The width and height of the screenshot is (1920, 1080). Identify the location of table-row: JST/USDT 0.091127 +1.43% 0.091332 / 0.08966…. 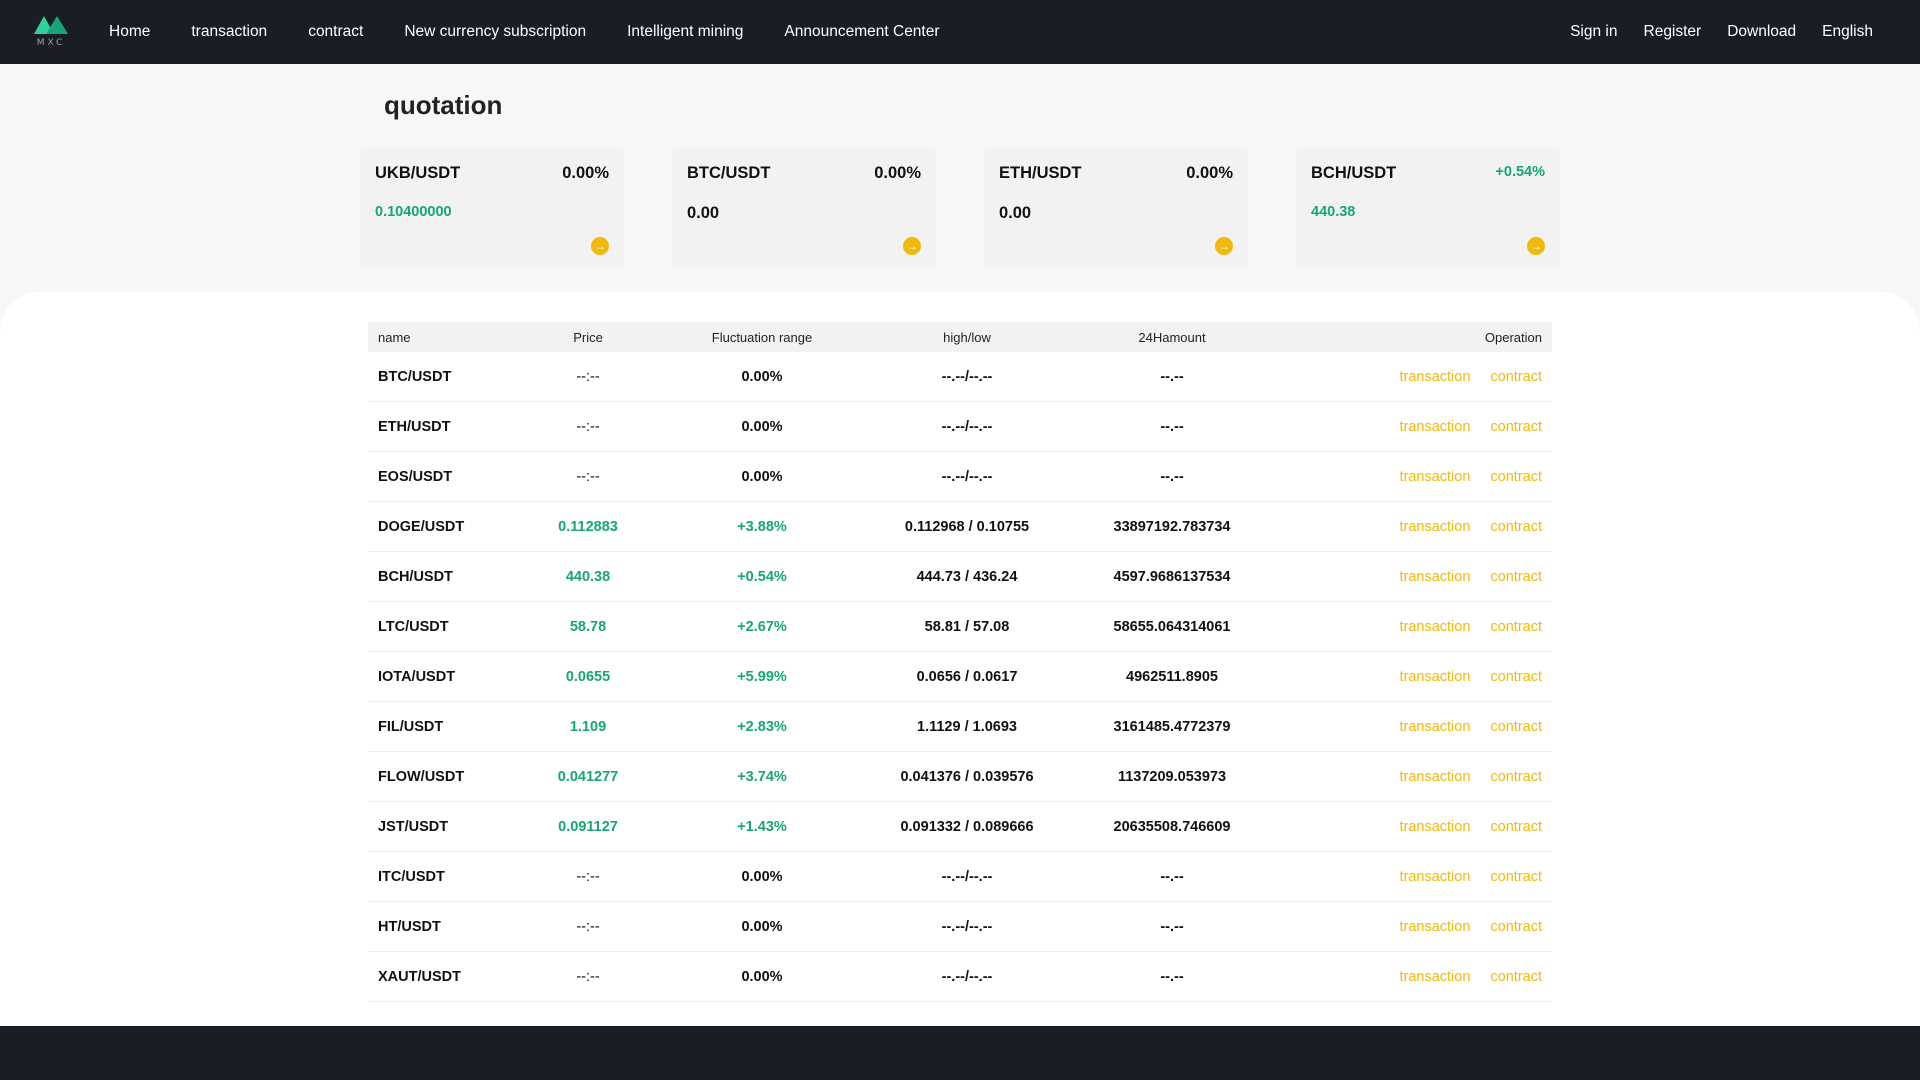
(960, 827).